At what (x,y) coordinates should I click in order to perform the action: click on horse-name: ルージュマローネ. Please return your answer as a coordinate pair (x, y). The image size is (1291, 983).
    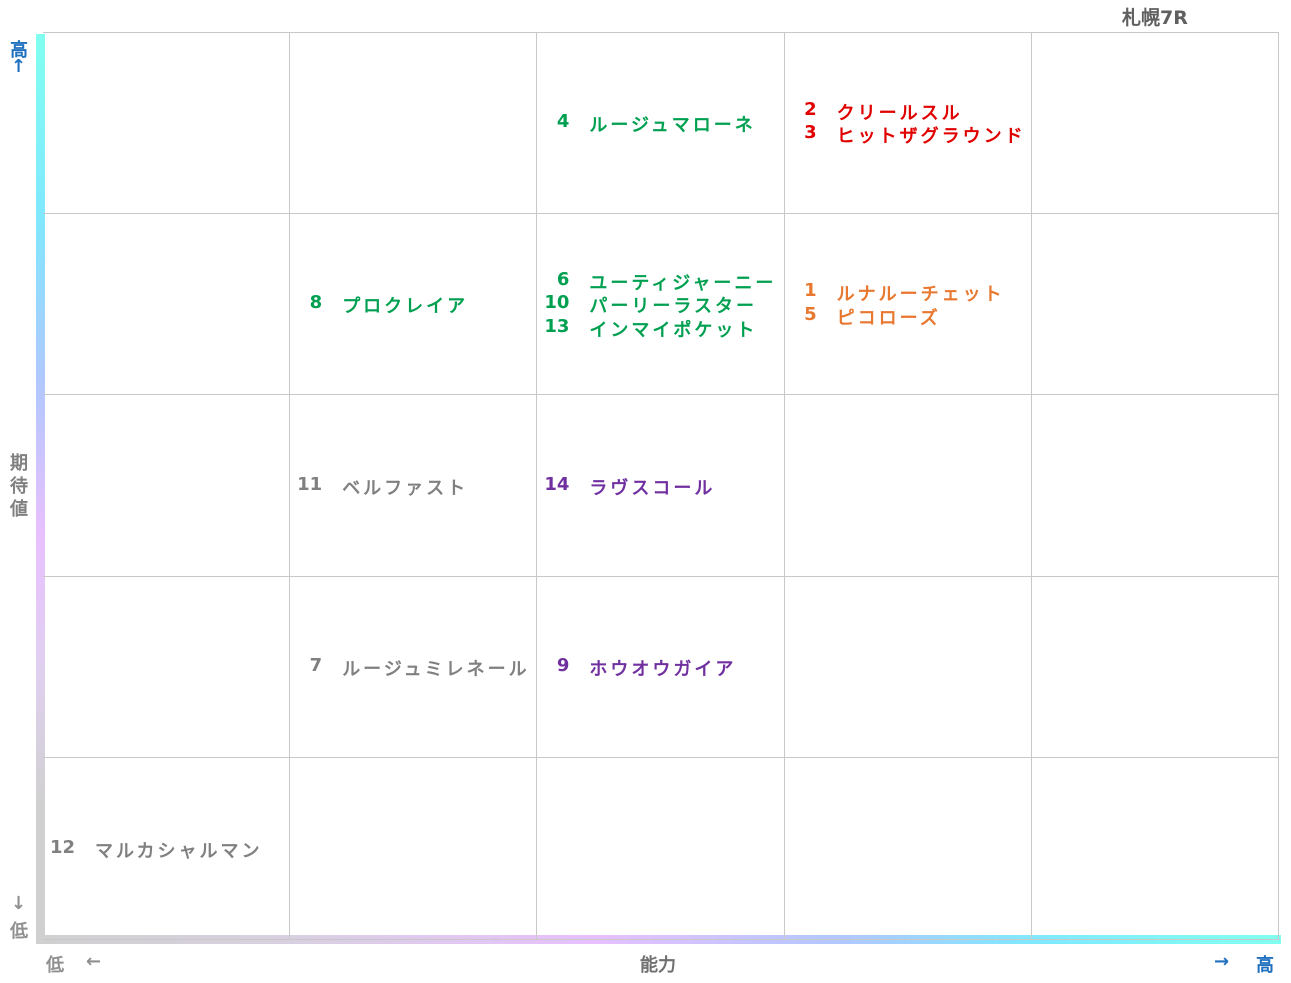
    Looking at the image, I should click on (672, 125).